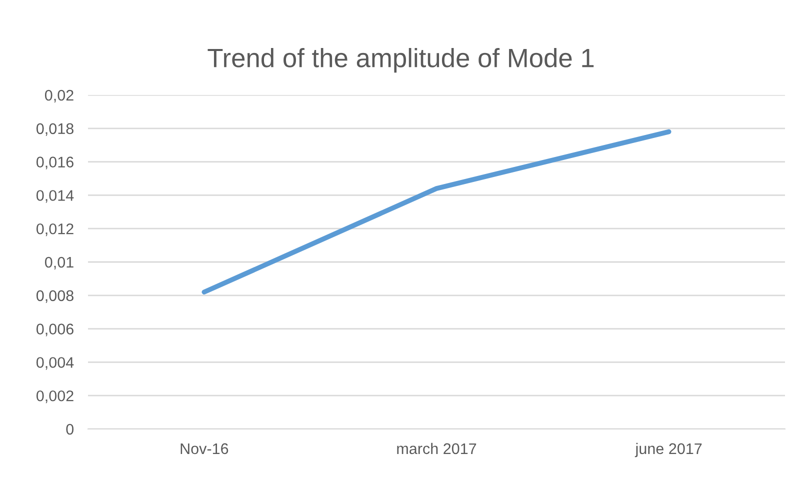  What do you see at coordinates (55, 196) in the screenshot?
I see `y-tick-label: 0,014` at bounding box center [55, 196].